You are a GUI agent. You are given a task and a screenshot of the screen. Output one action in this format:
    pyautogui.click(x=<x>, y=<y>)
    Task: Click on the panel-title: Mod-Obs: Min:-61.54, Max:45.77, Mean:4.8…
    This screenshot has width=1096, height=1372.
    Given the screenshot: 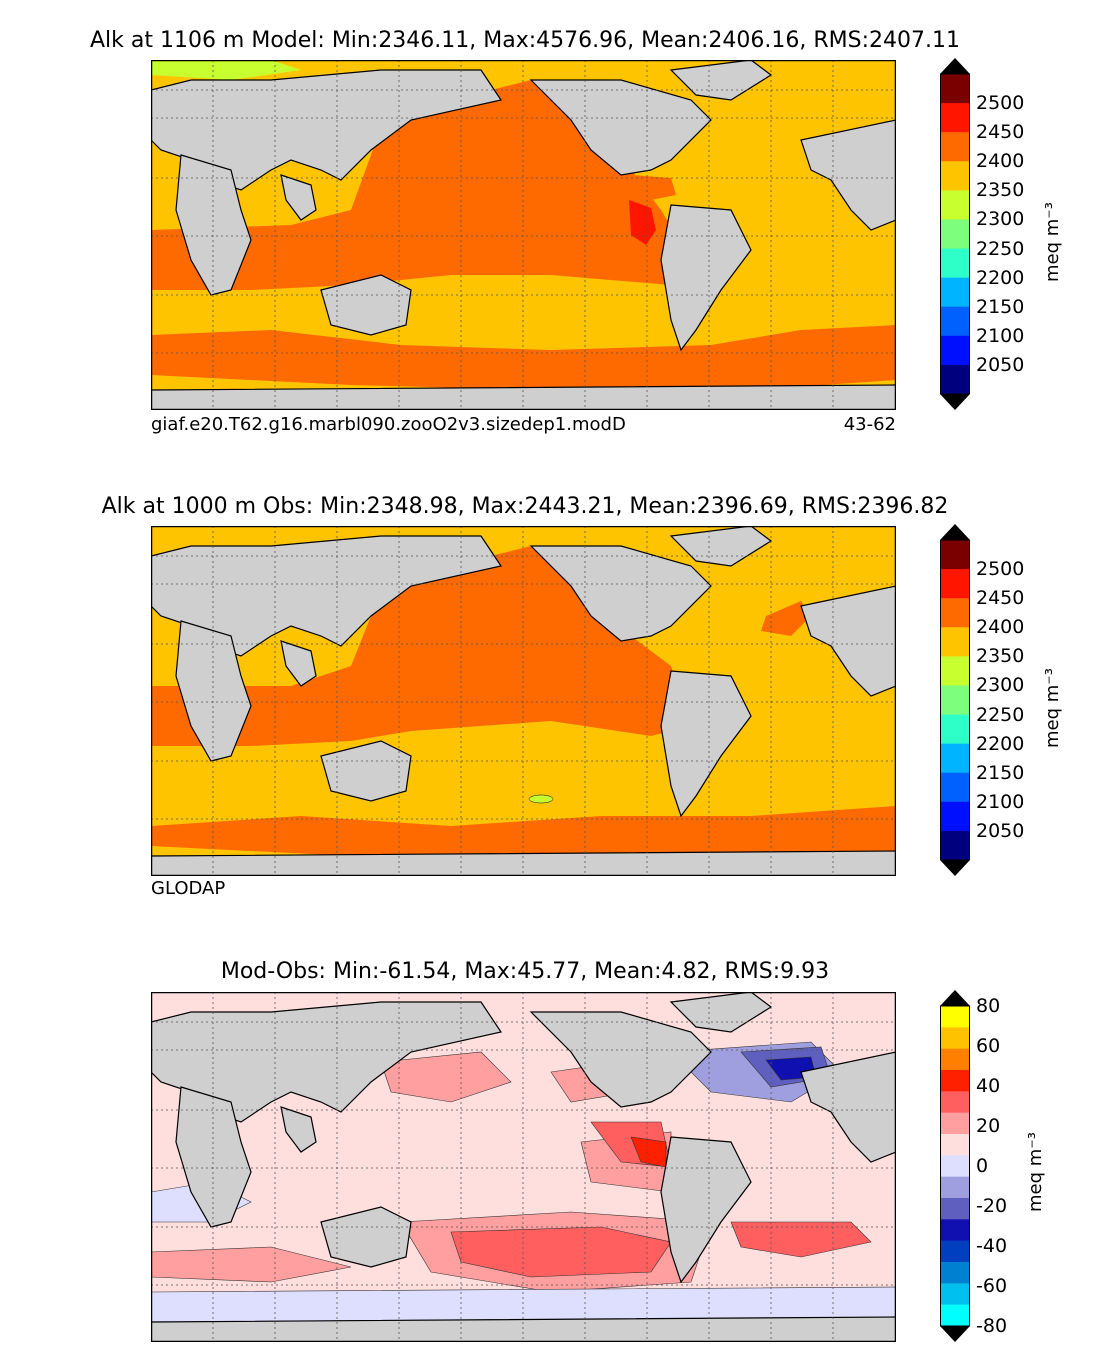 What is the action you would take?
    pyautogui.click(x=525, y=971)
    